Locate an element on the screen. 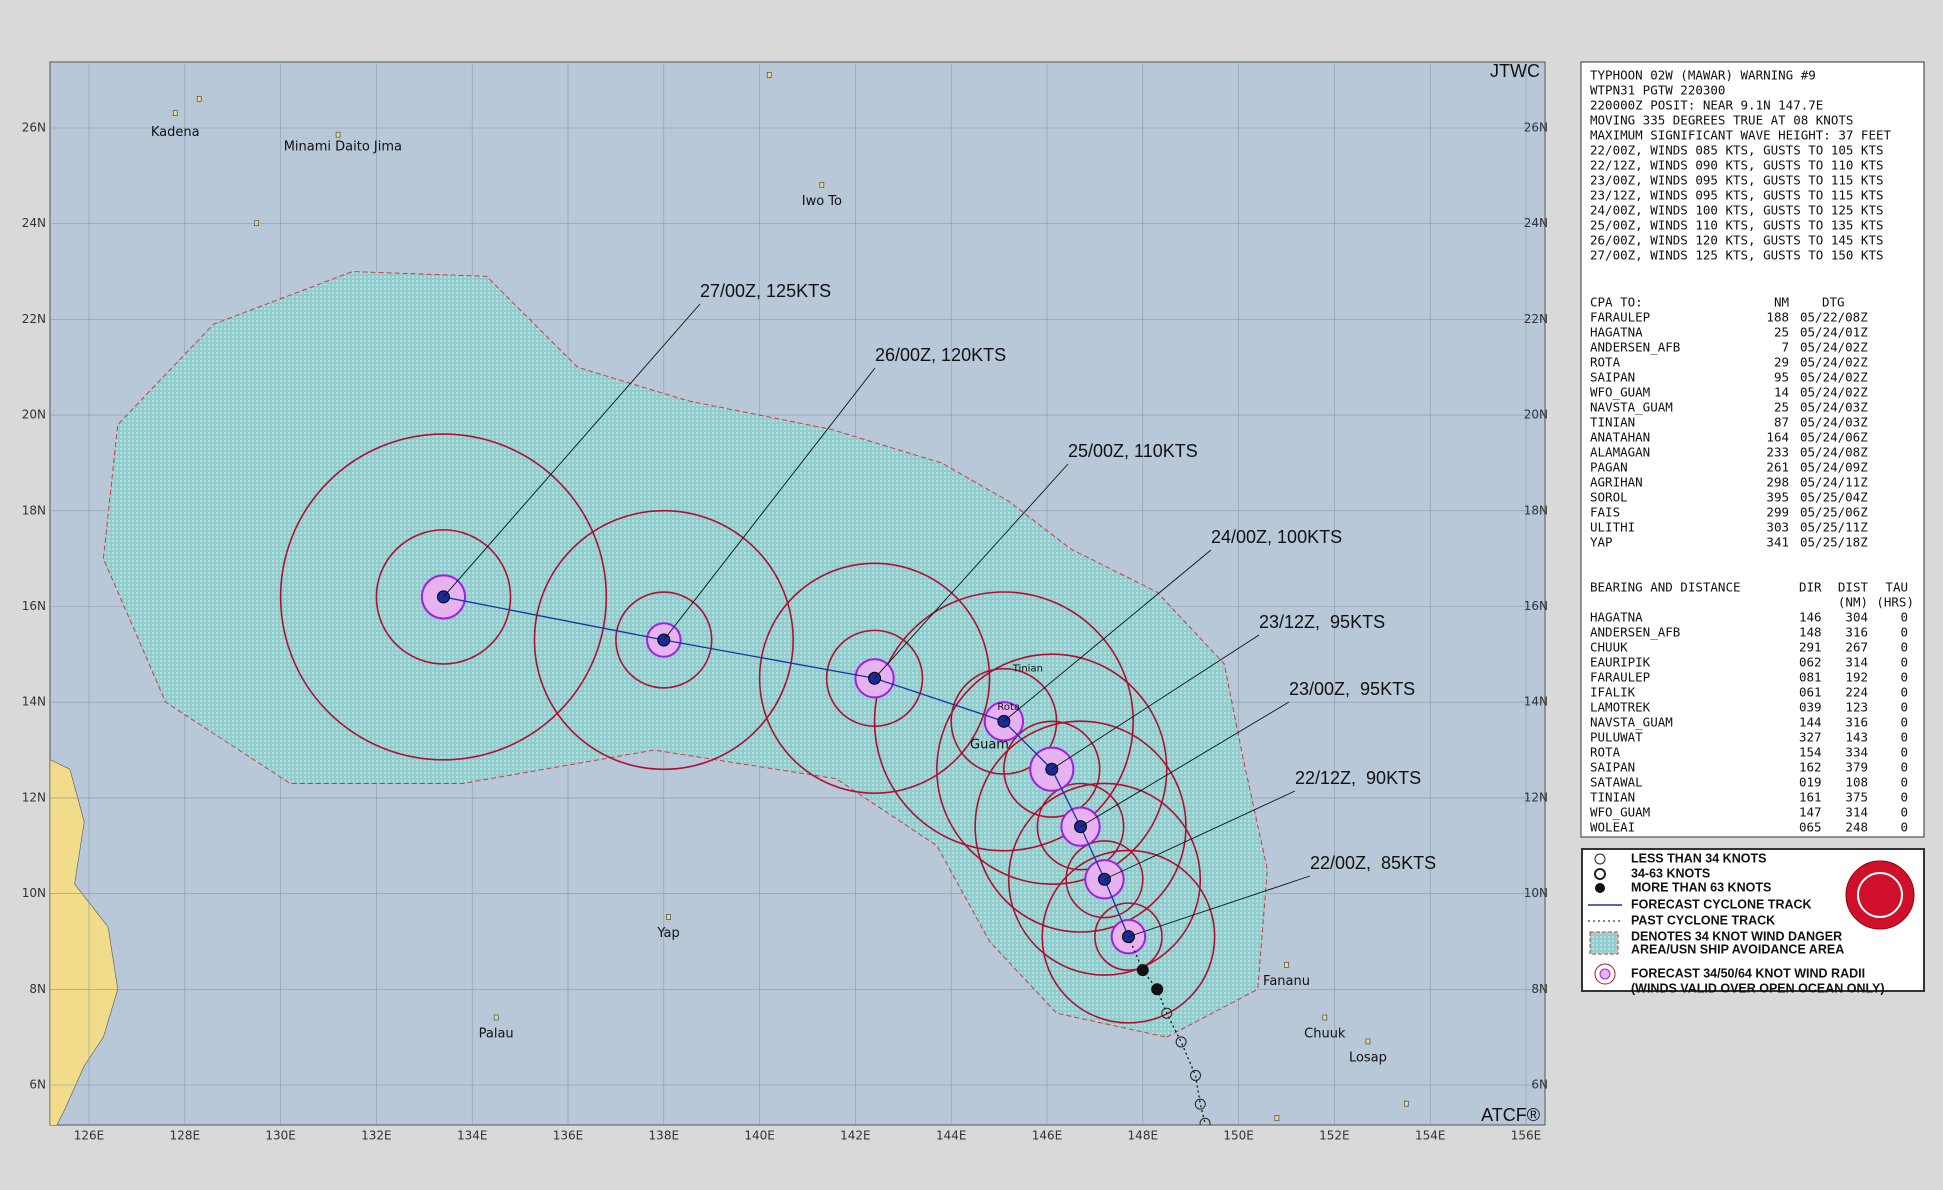  panel-text: 05/25/04Z is located at coordinates (1834, 497).